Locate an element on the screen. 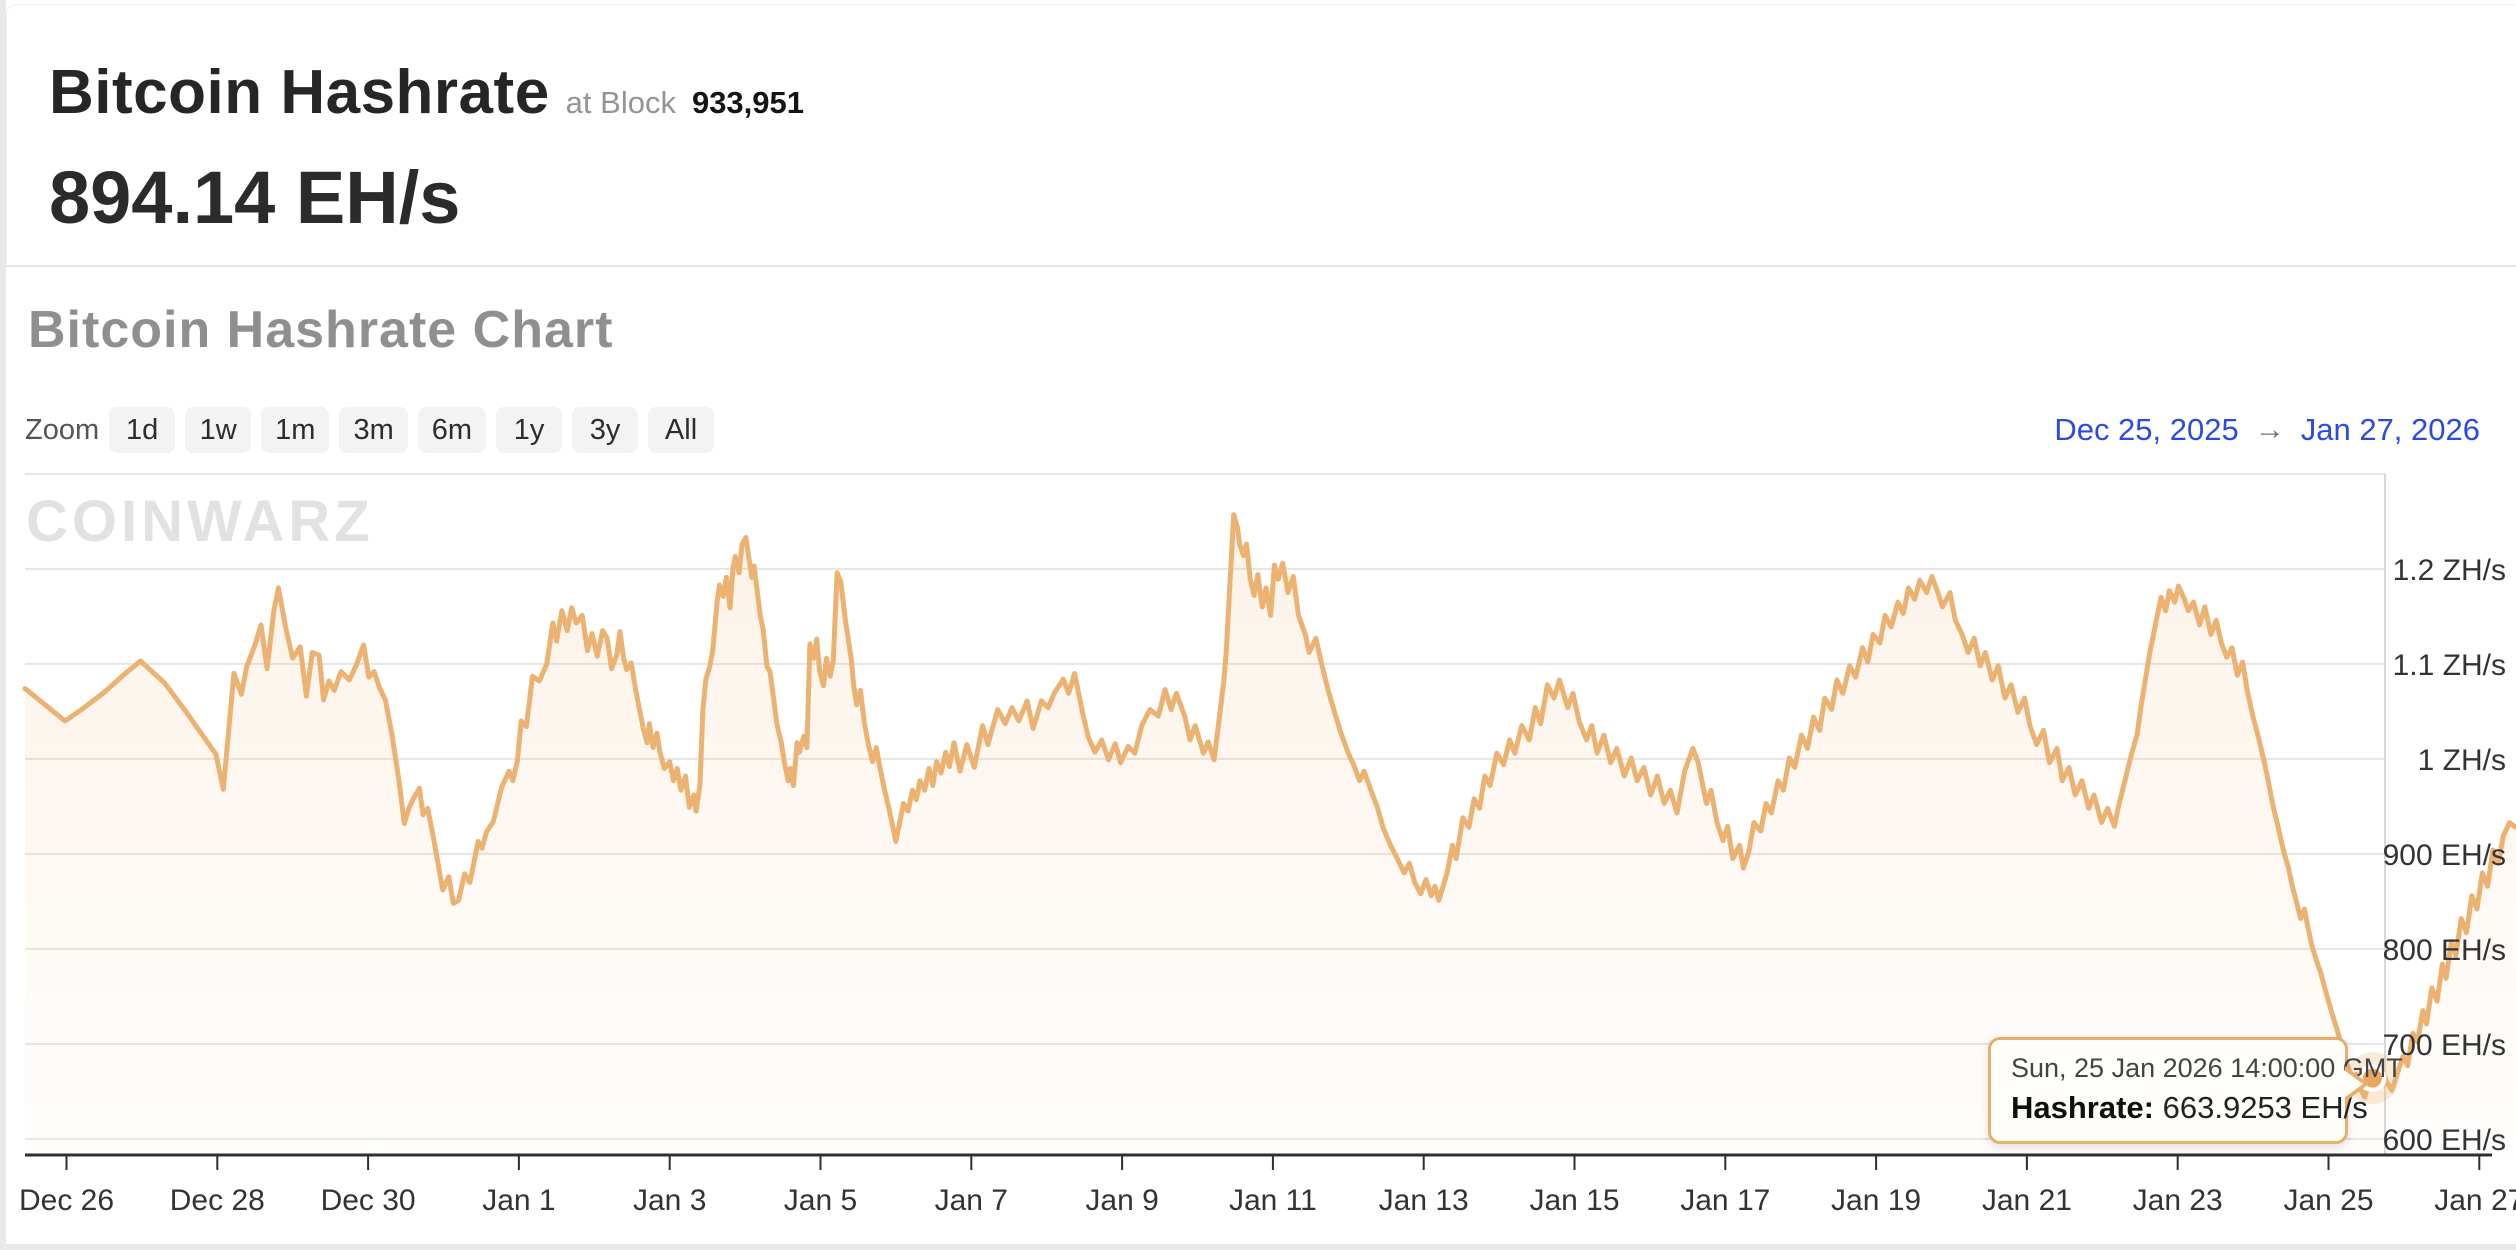 This screenshot has height=1250, width=2516. page-title: Bitcoin Hashrate is located at coordinates (299, 92).